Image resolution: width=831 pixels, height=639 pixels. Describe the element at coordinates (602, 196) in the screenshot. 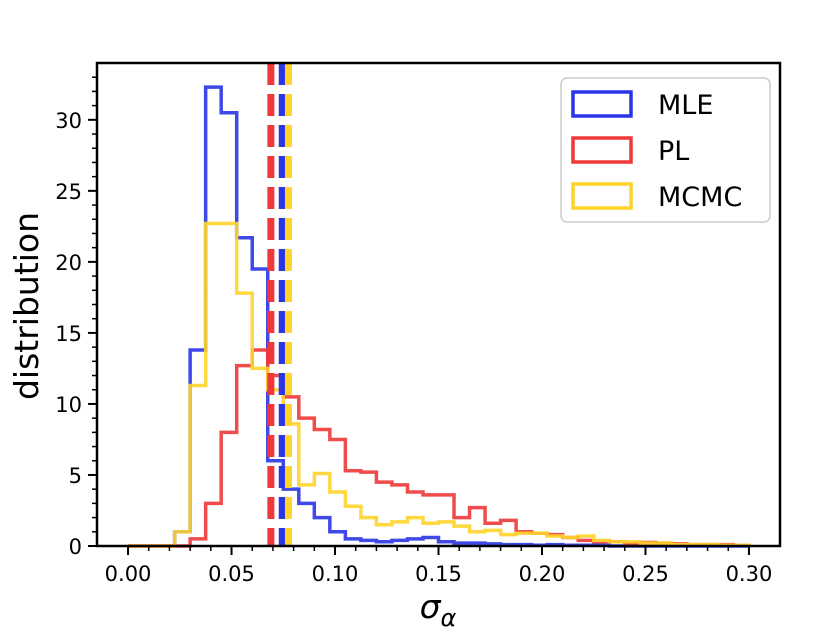

I see `legend-swatch-mcmc` at that location.